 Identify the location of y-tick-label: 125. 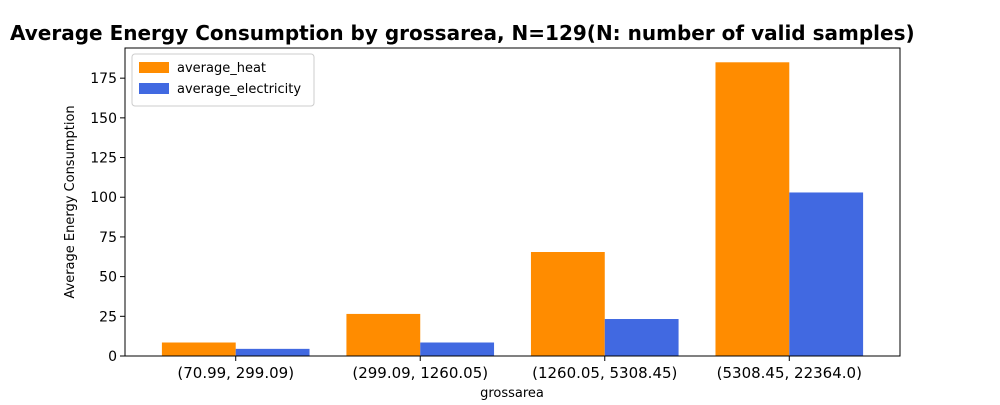
(103, 159).